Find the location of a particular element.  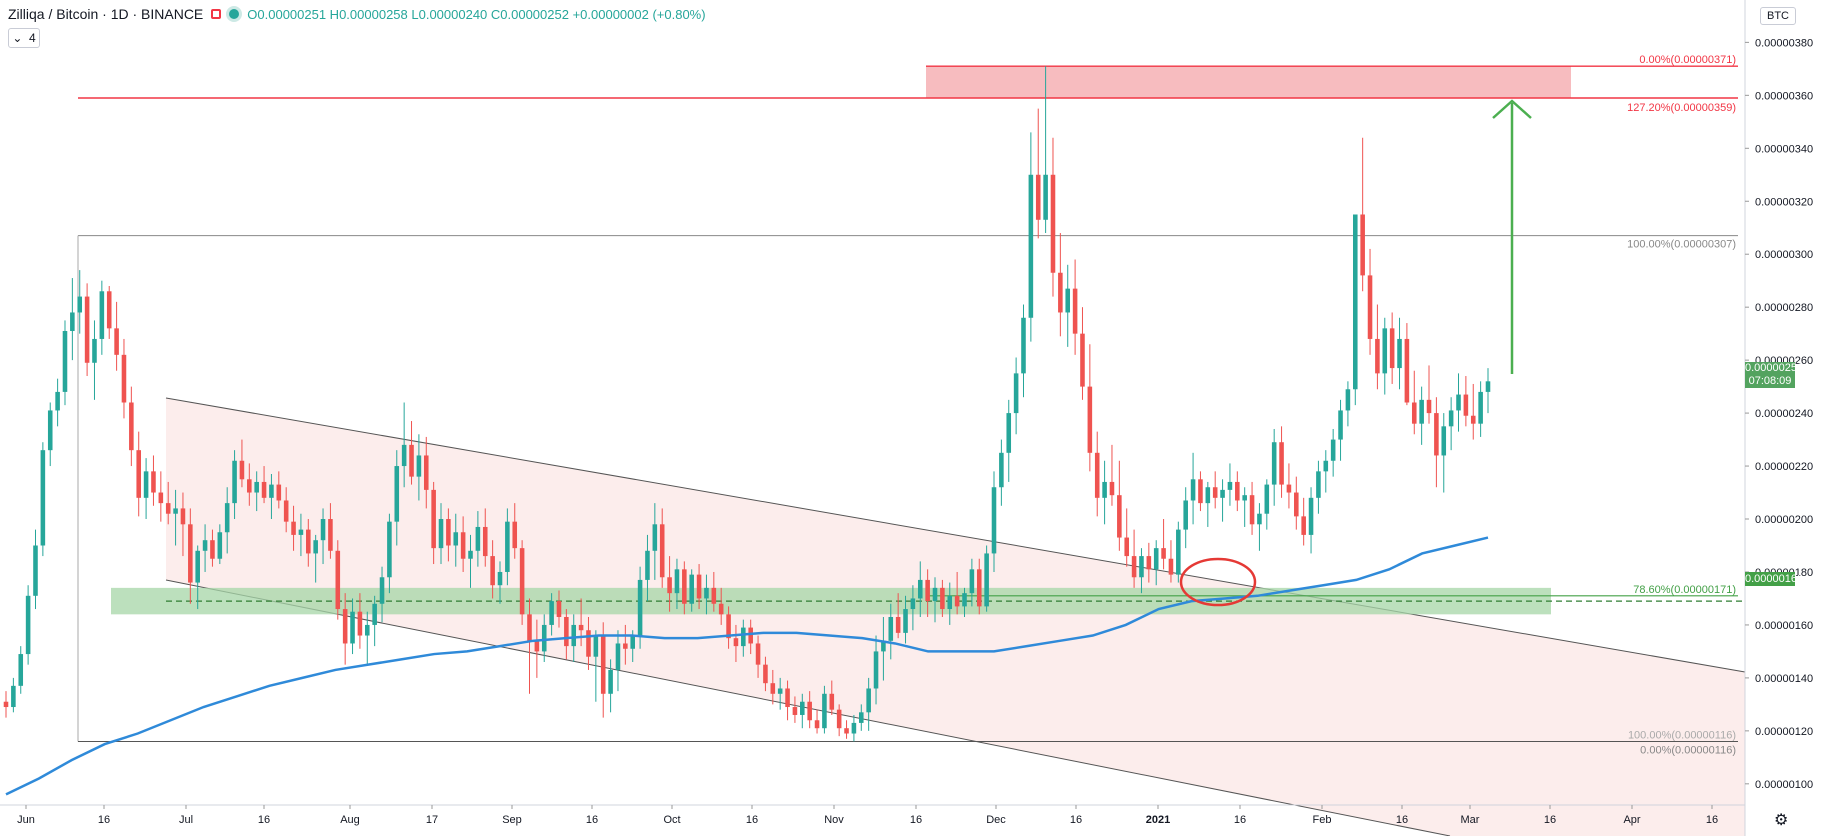

fib-100-low-label: 100.00%(0.00000116) is located at coordinates (1682, 735).